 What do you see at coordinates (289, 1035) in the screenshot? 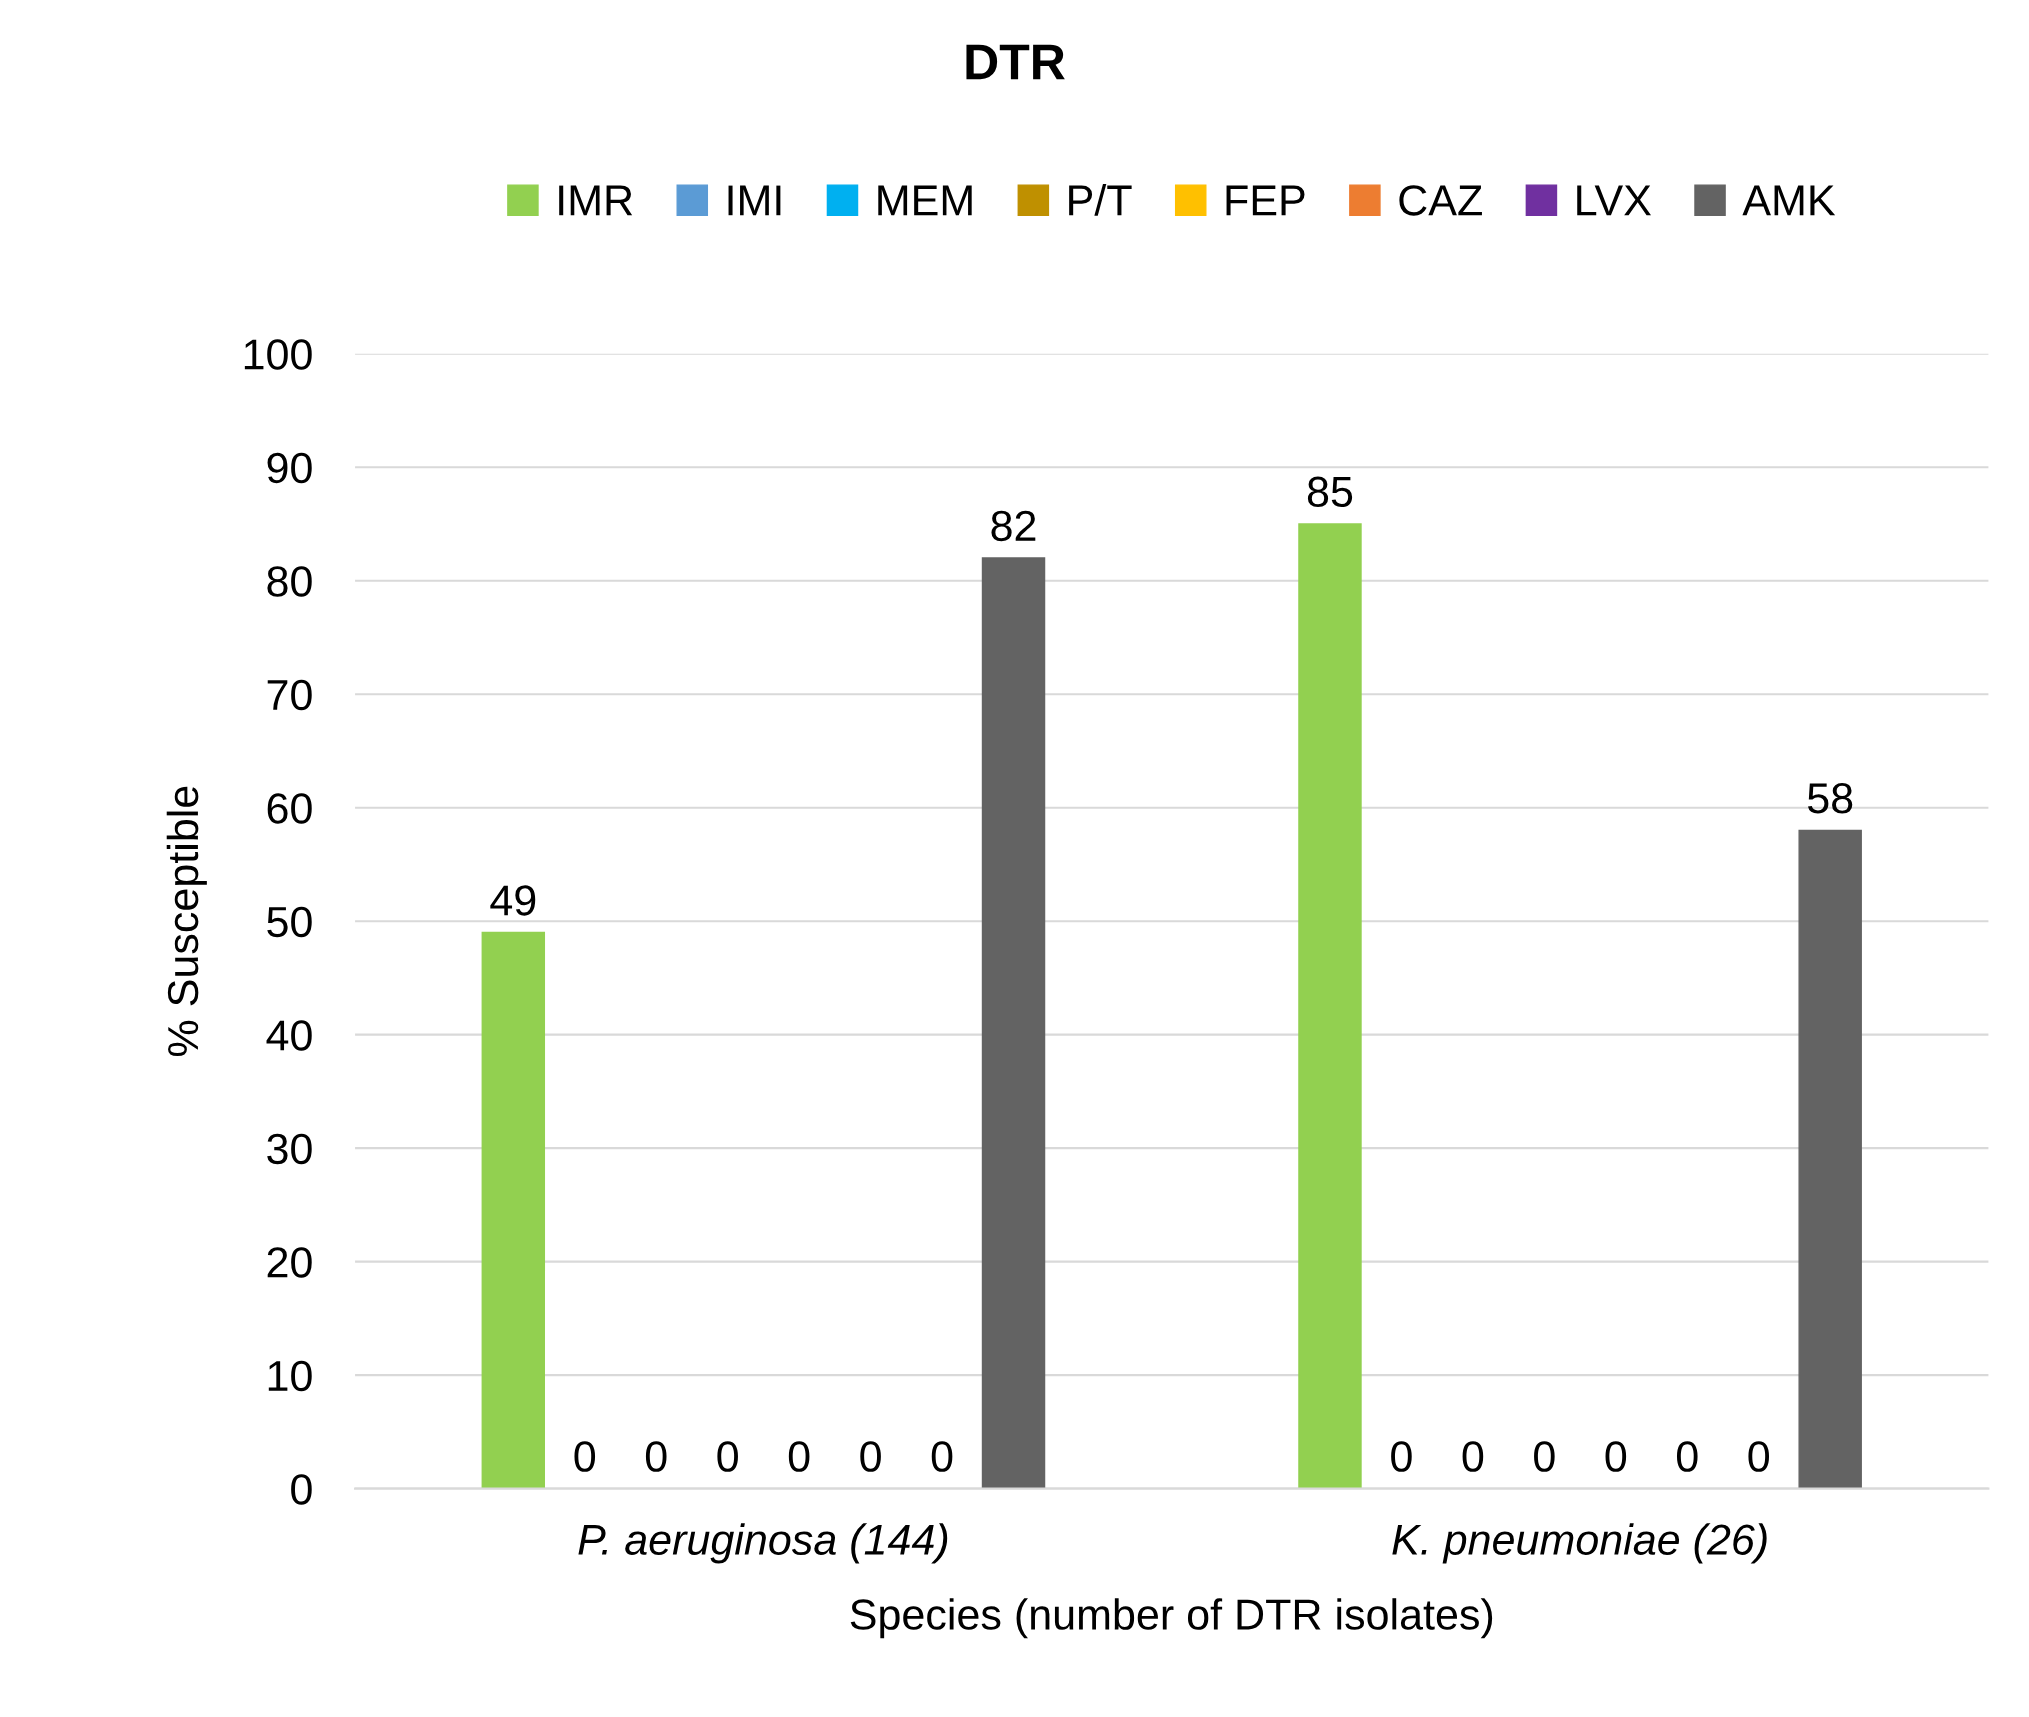
I see `y-tick-label: 40` at bounding box center [289, 1035].